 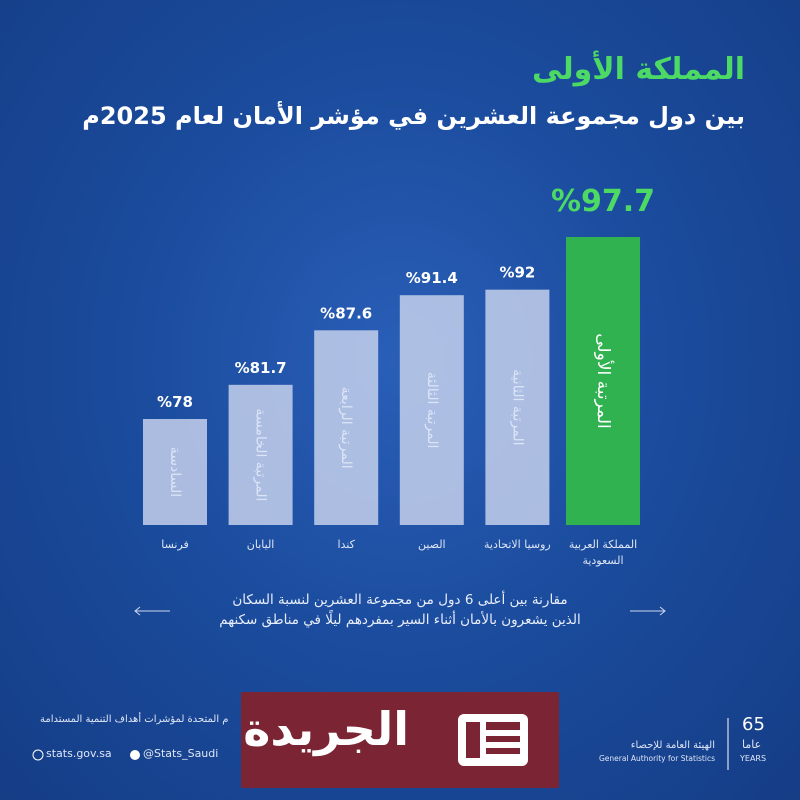 I want to click on category-label: فرنسا, so click(x=175, y=544).